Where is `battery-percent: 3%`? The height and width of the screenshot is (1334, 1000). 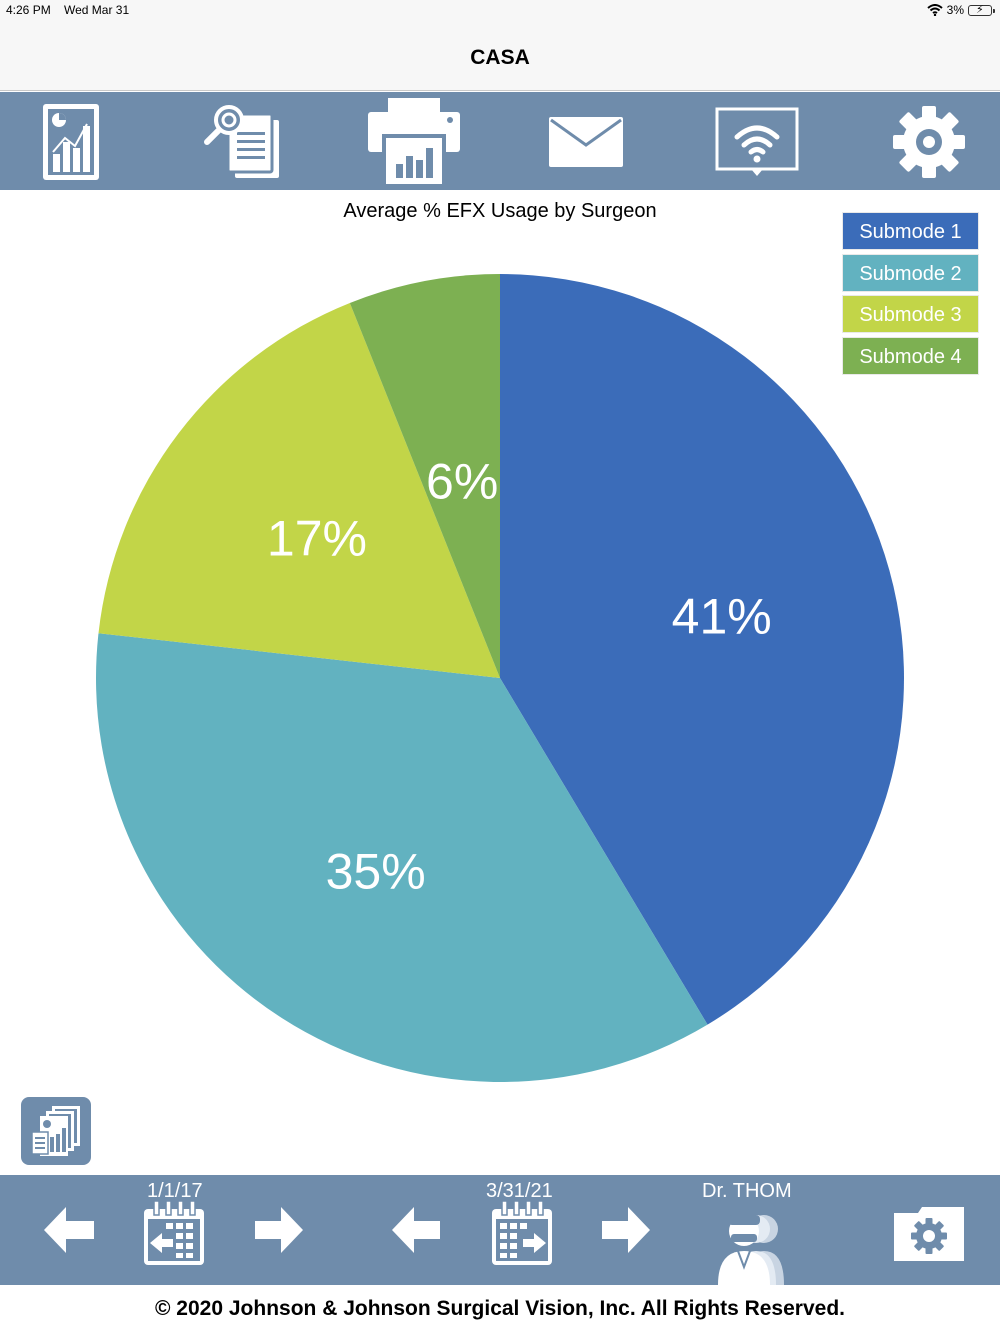
battery-percent: 3% is located at coordinates (955, 10).